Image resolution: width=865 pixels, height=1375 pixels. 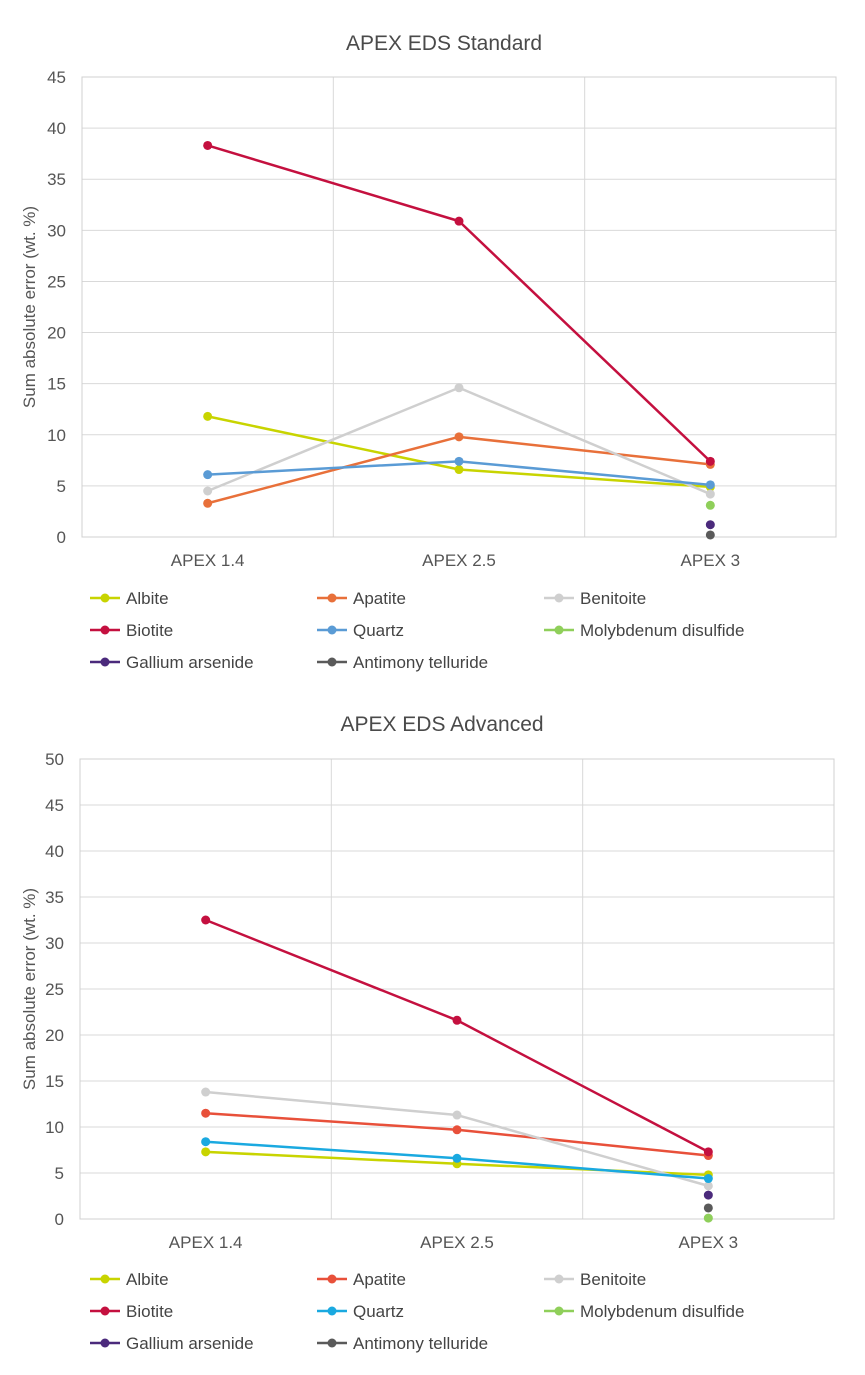 What do you see at coordinates (457, 1242) in the screenshot?
I see `x-tick-label: APEX 2.5` at bounding box center [457, 1242].